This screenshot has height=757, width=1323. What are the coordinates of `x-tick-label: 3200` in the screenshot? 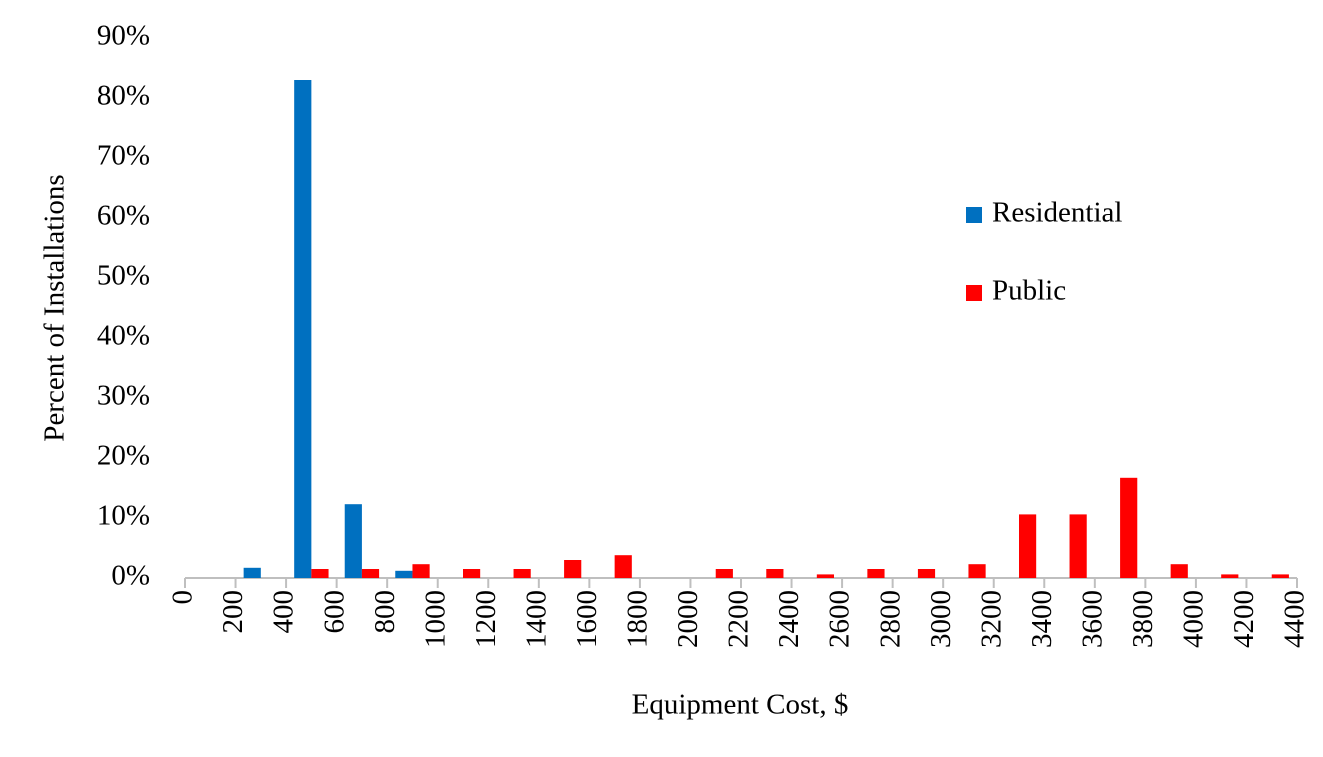 It's located at (991, 619).